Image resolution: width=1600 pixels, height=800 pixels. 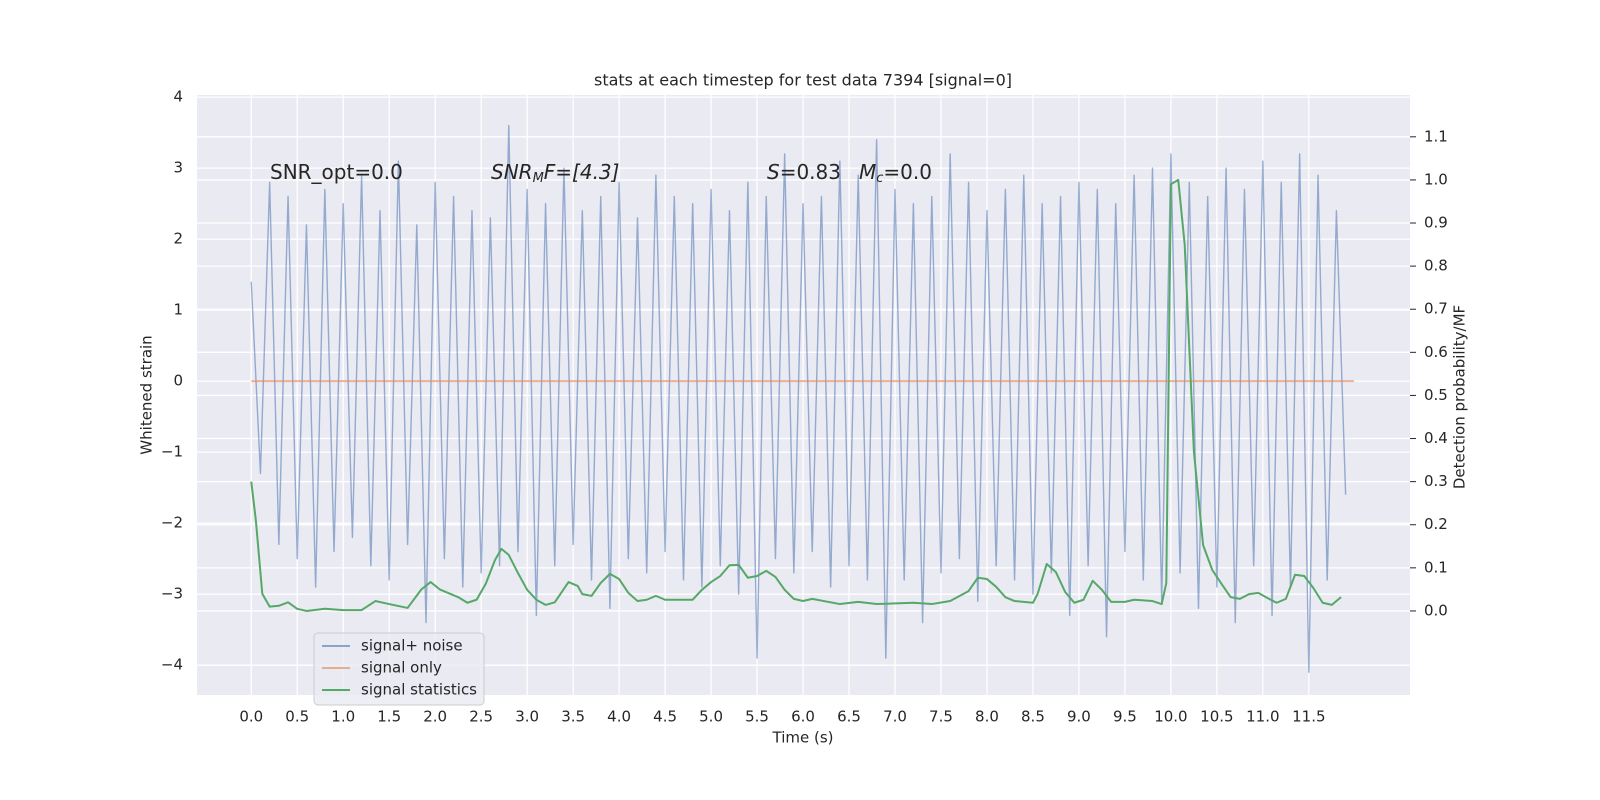 I want to click on legend-box, so click(x=399, y=669).